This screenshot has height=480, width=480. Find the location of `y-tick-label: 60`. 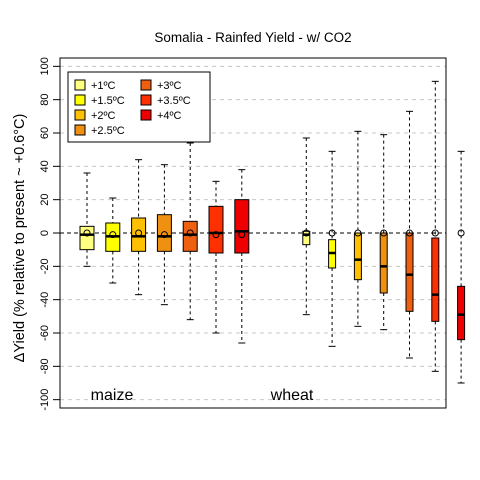

y-tick-label: 60 is located at coordinates (45, 133).